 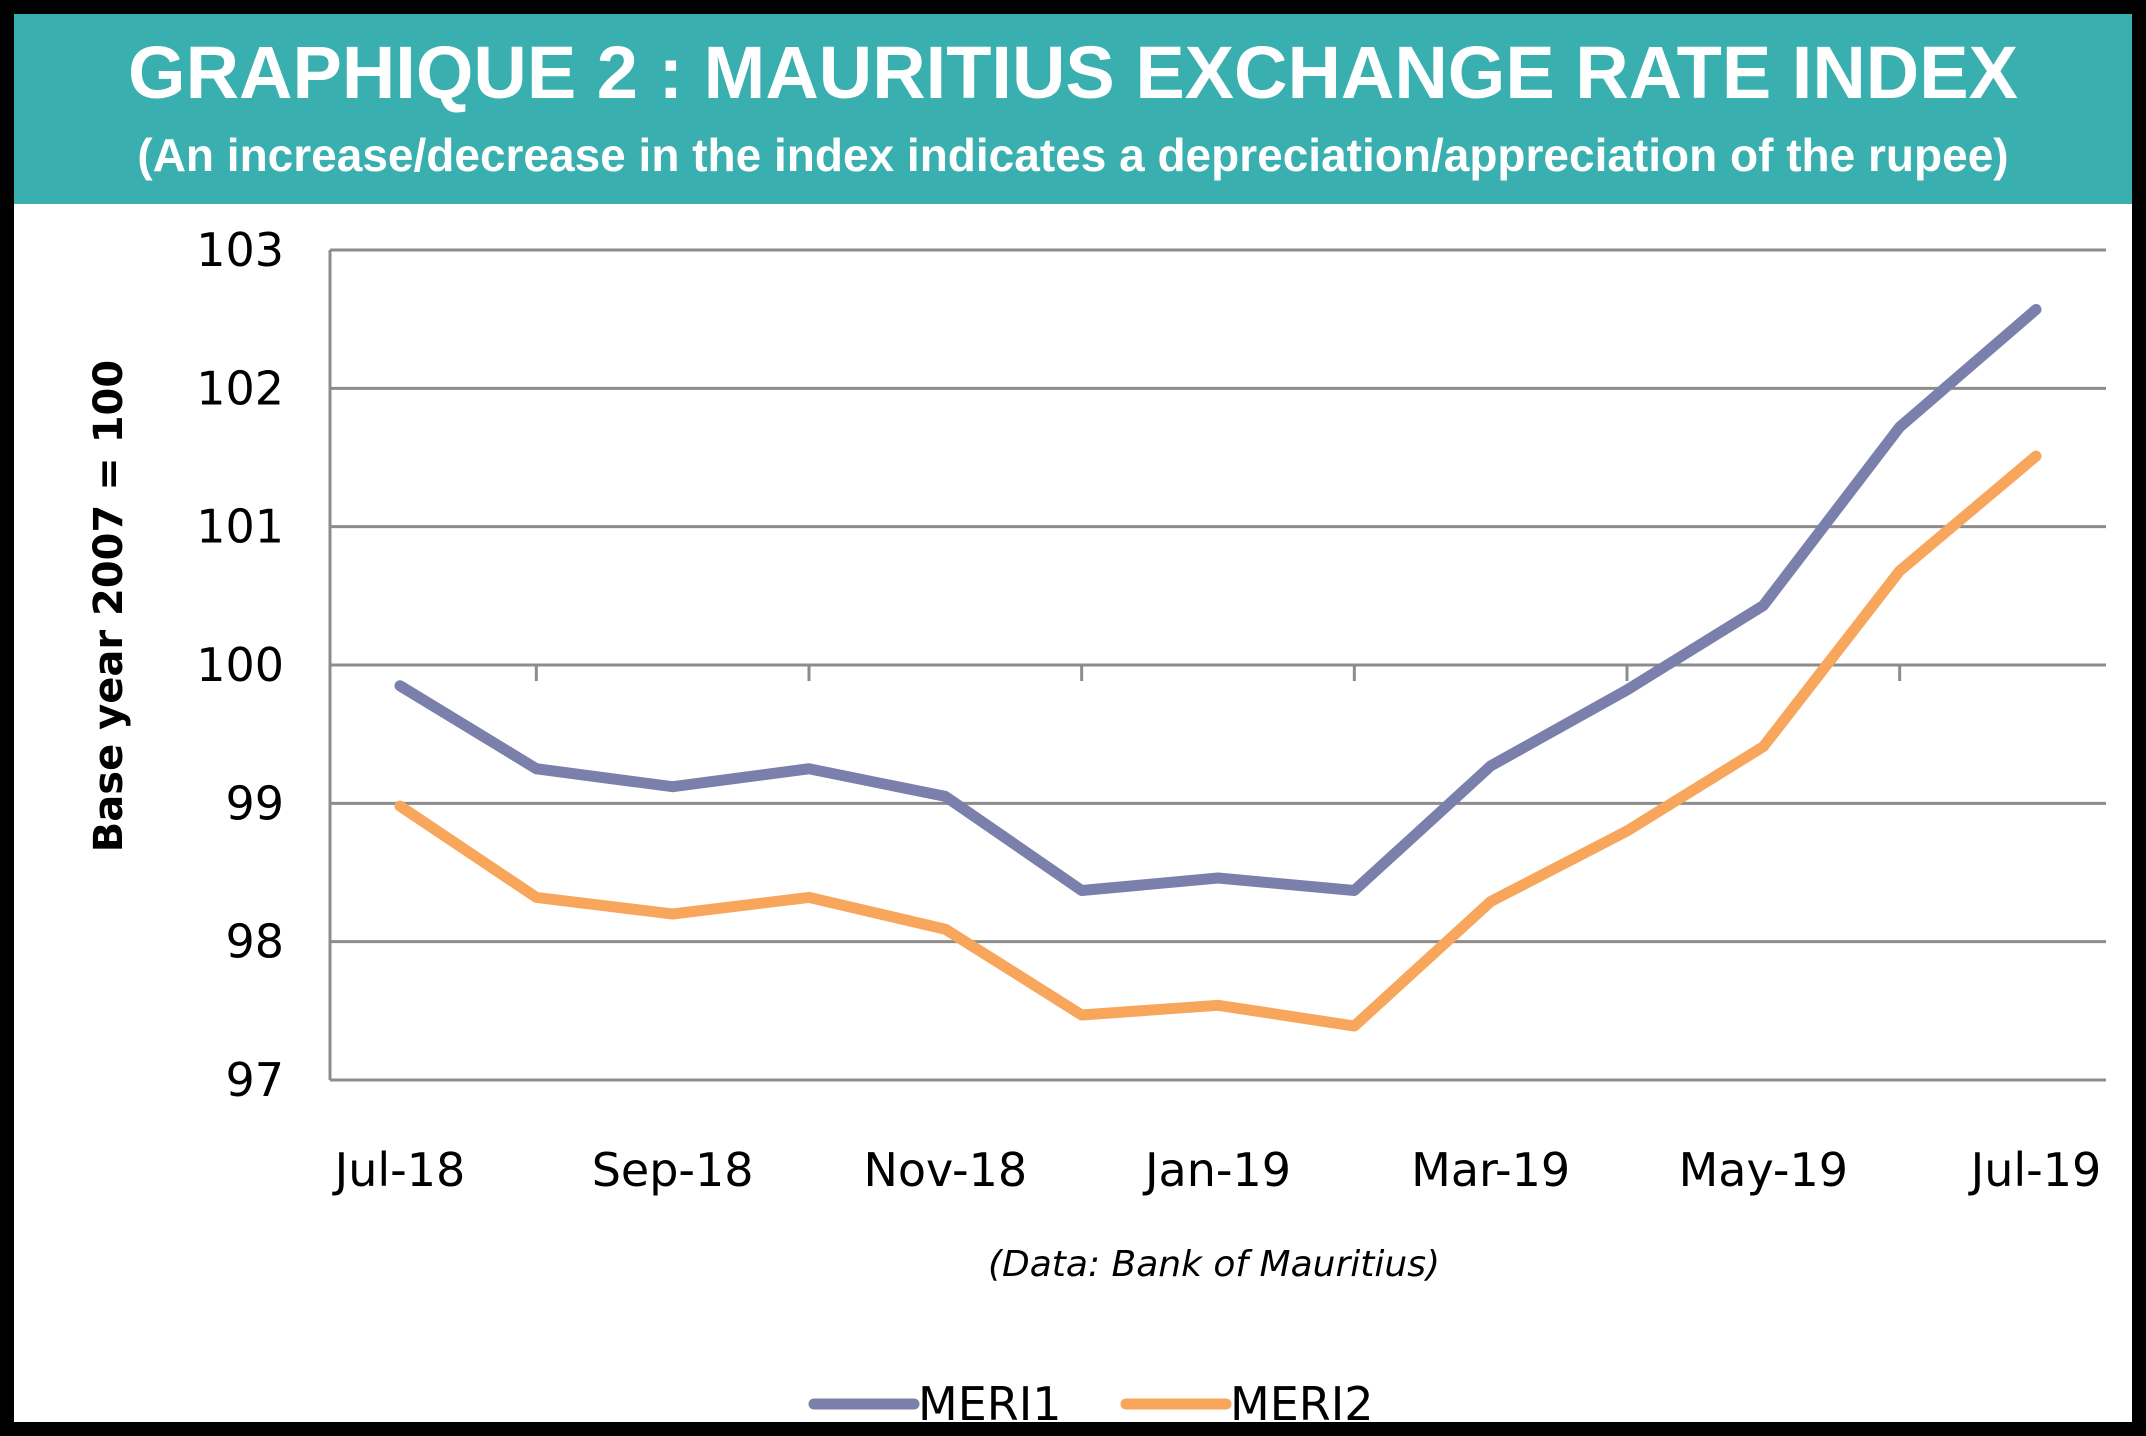 I want to click on y-tick-label: 97, so click(x=254, y=1080).